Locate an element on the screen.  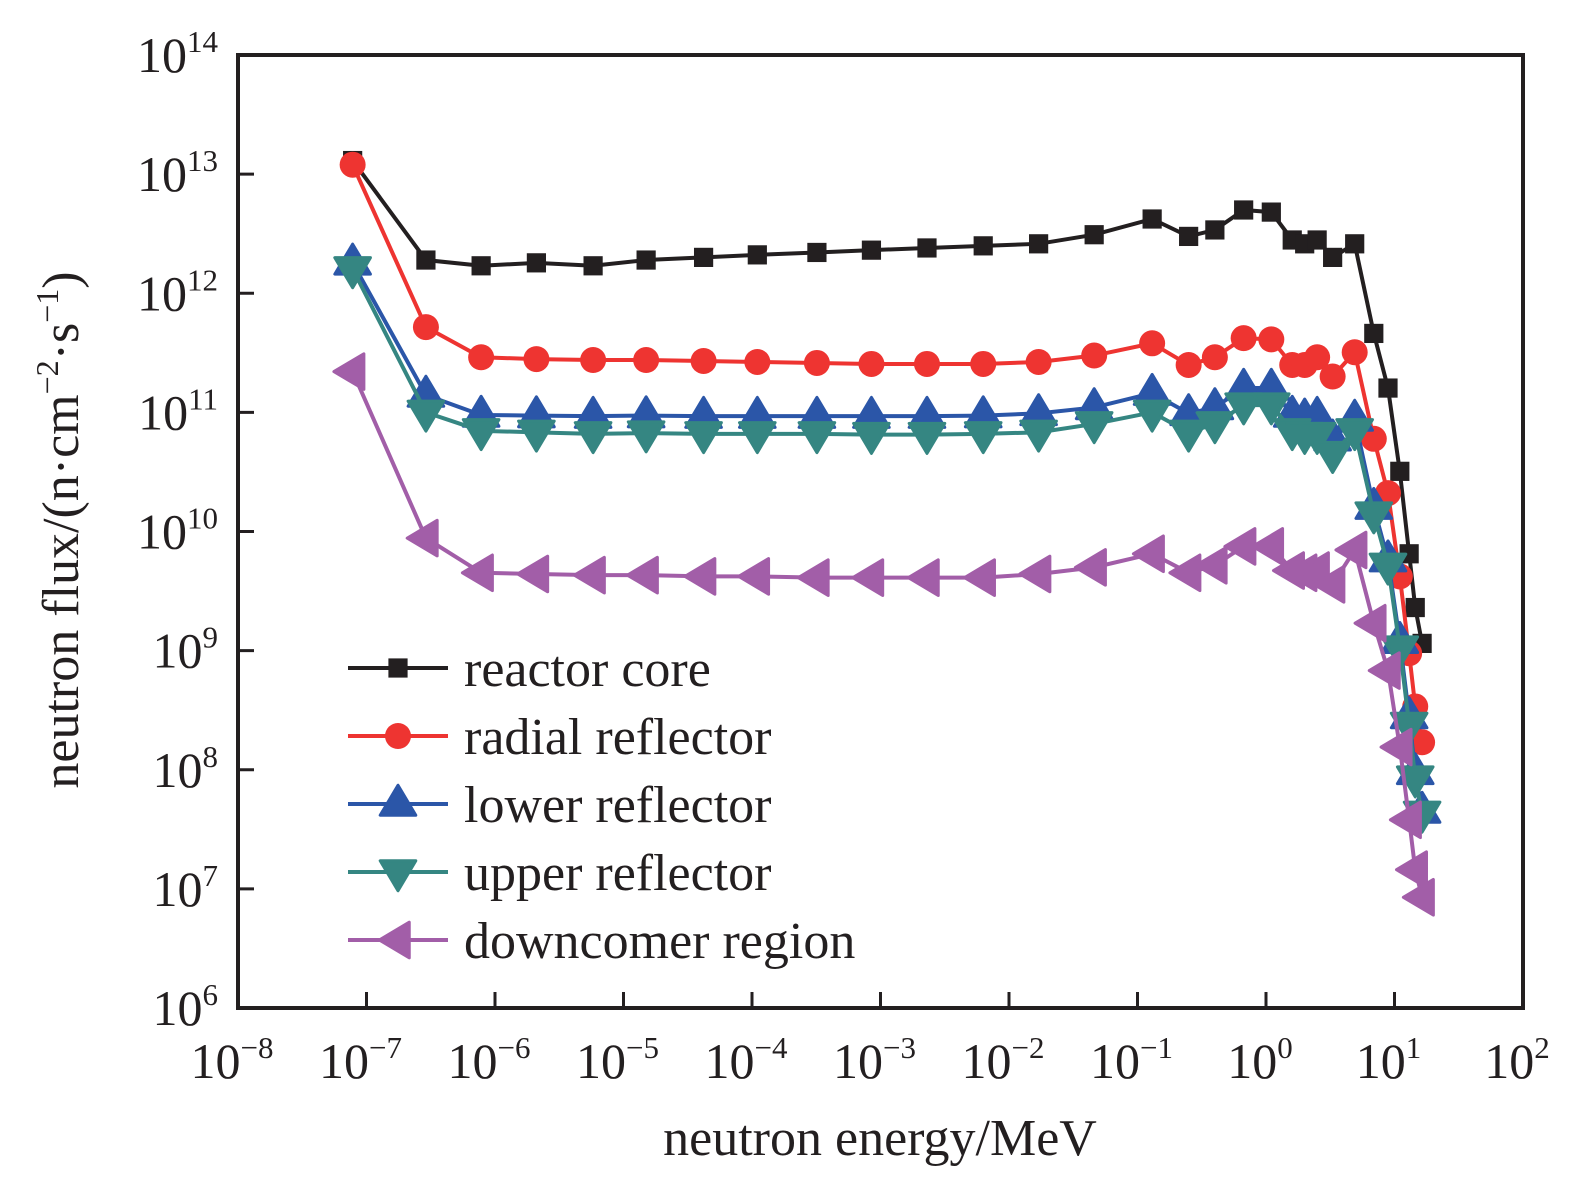
y-tick-label: 10⁸ is located at coordinates (186, 768).